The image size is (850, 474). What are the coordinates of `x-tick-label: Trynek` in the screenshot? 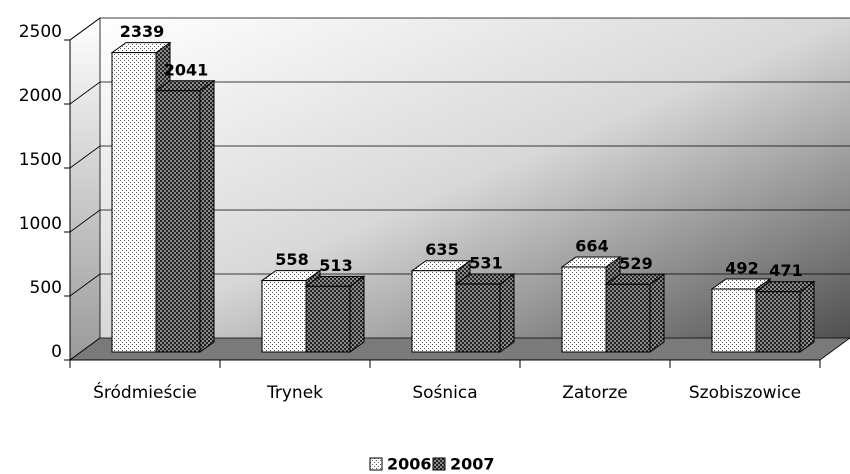 It's located at (294, 393).